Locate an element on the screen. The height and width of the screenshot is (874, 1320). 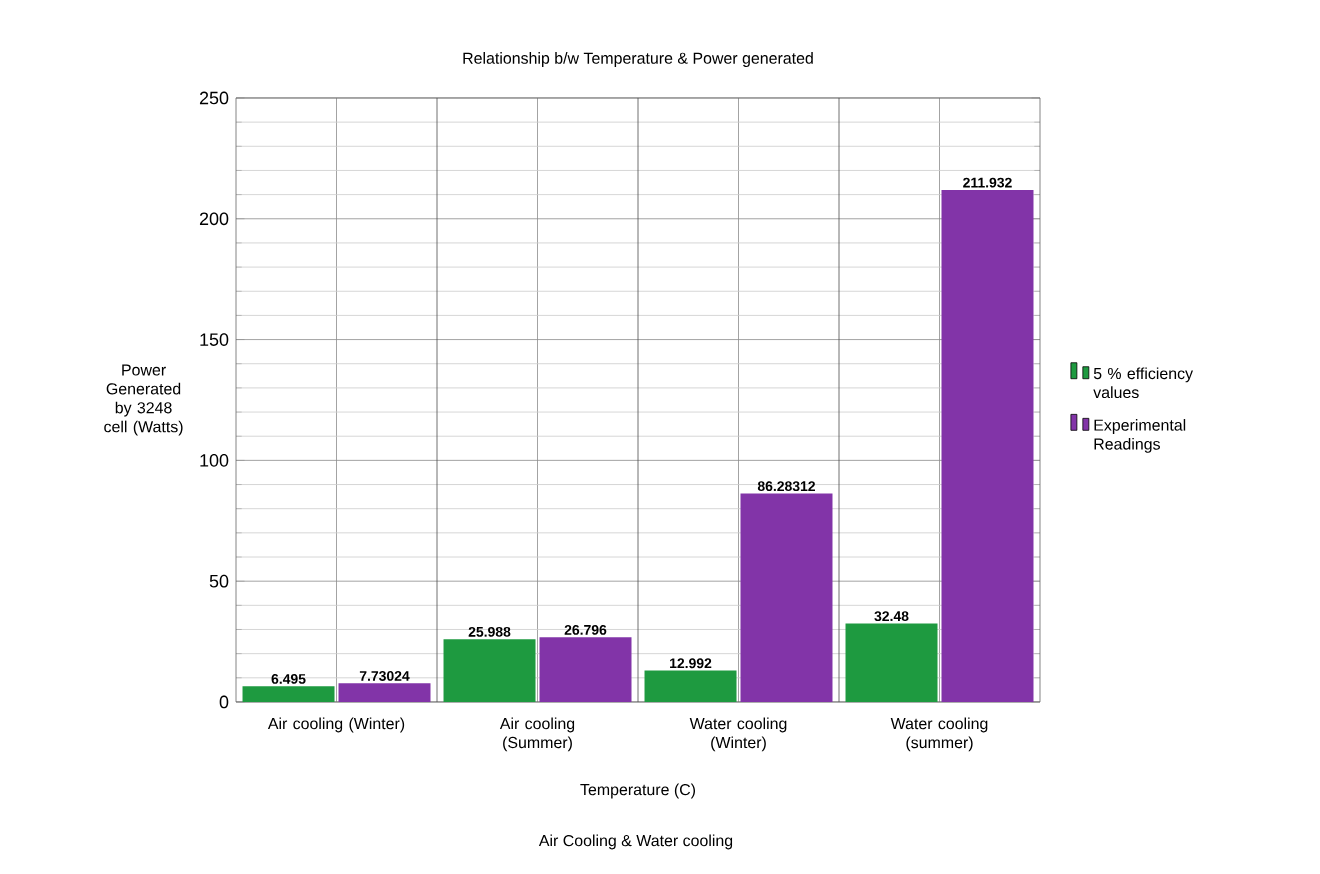
y-tick-label: 200 is located at coordinates (214, 219).